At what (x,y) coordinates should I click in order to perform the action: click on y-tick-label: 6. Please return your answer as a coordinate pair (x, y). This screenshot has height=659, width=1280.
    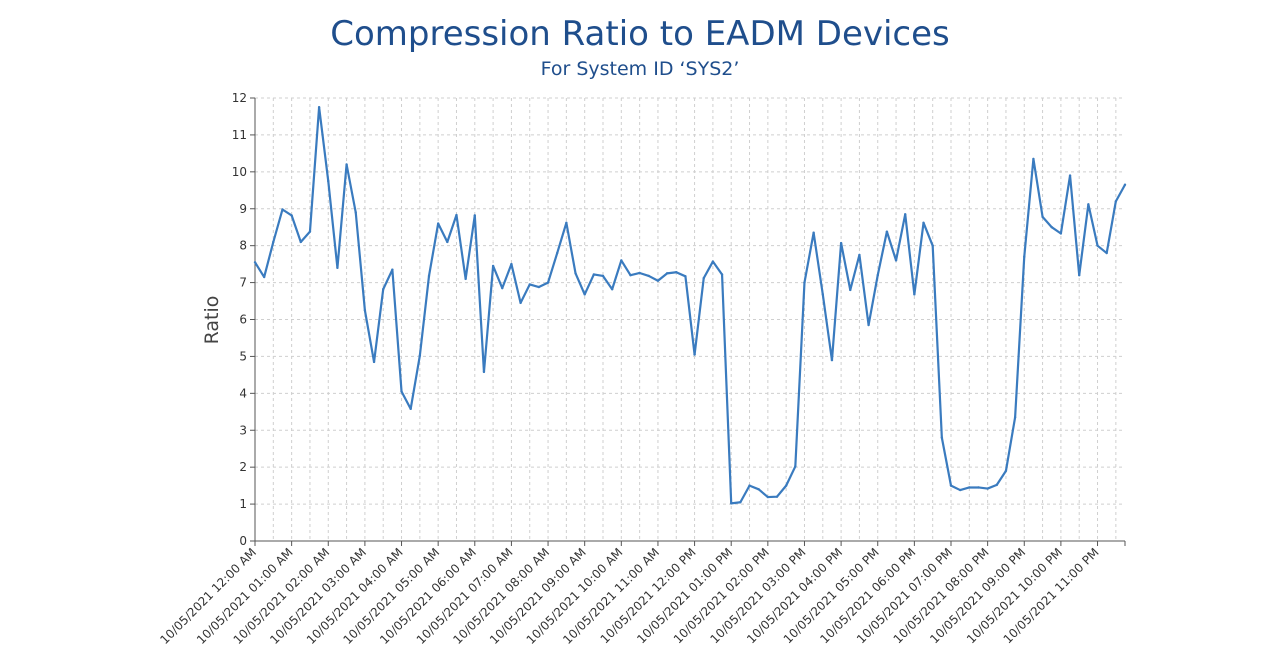
    Looking at the image, I should click on (243, 320).